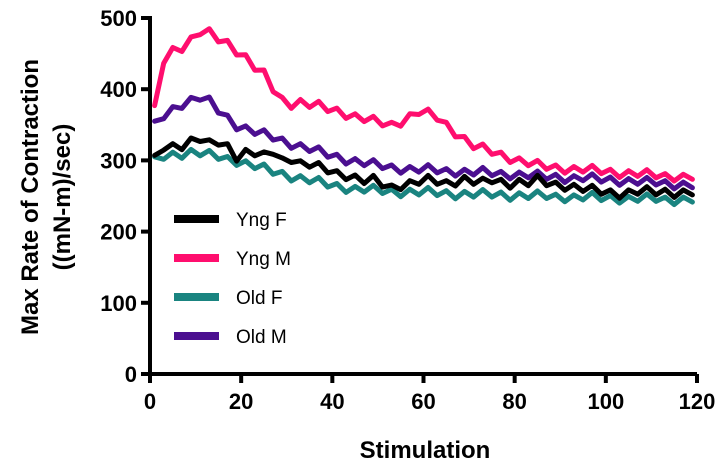 This screenshot has width=726, height=473. Describe the element at coordinates (30, 197) in the screenshot. I see `y-axis-title-line1: Max Rate of Contraction` at that location.